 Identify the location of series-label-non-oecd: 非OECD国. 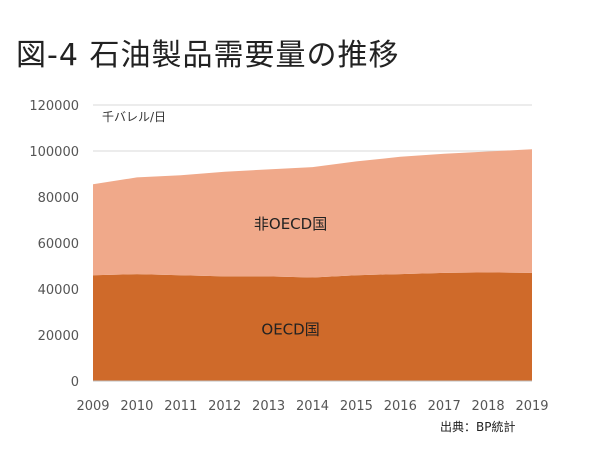
(290, 224).